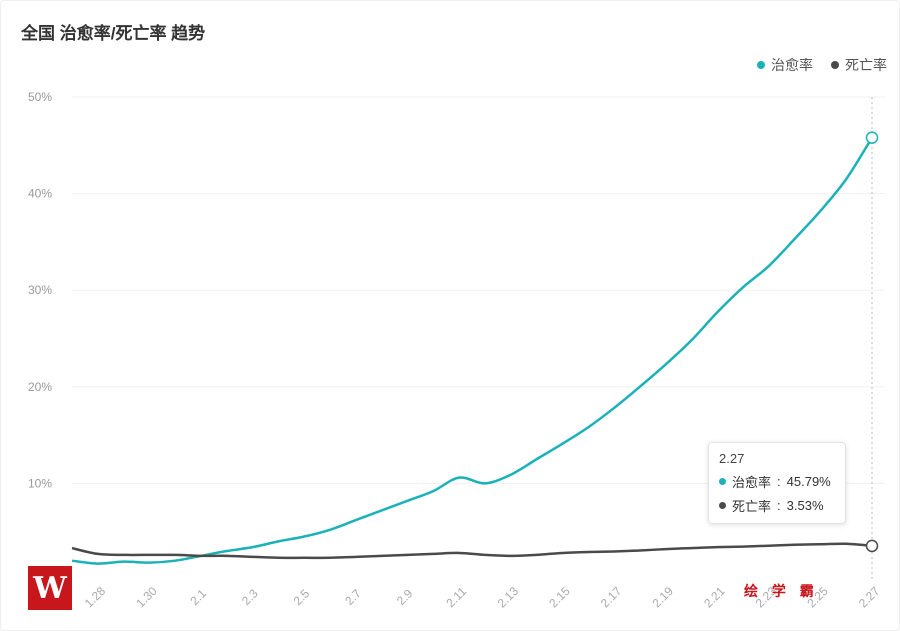 This screenshot has height=631, width=900. I want to click on logo: W, so click(50, 588).